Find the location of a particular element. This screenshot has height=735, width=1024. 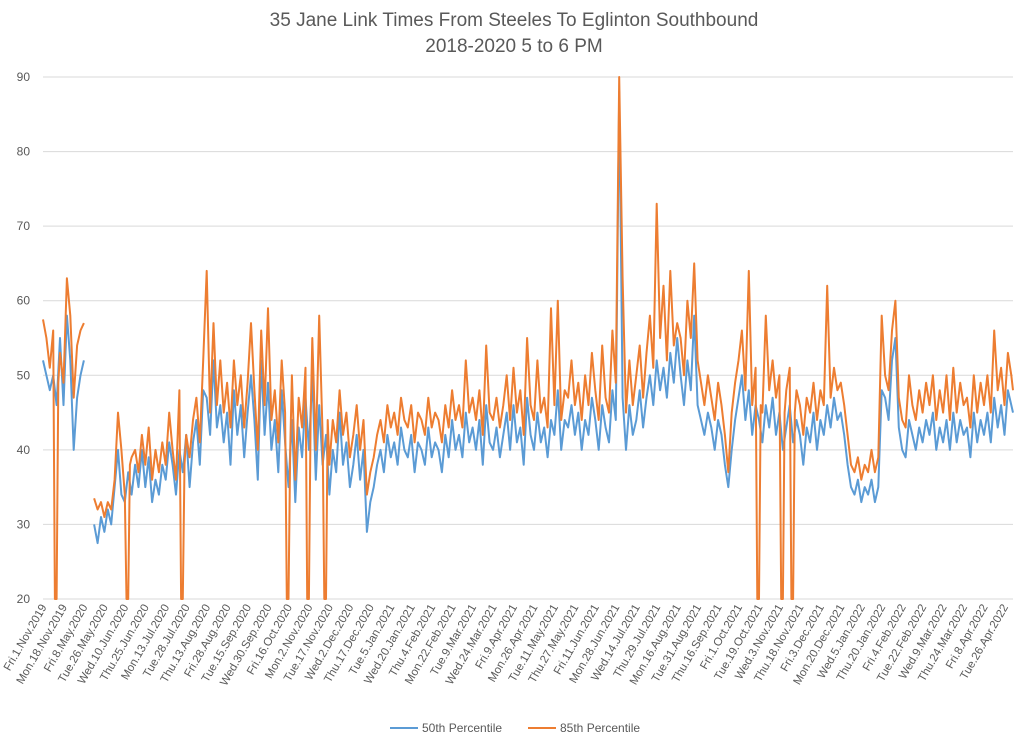

y-tick-label: 30 is located at coordinates (24, 524).